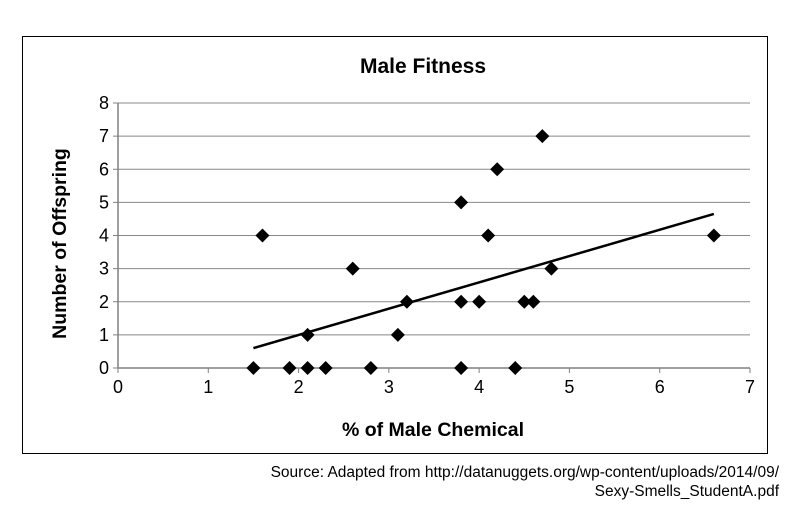  Describe the element at coordinates (423, 66) in the screenshot. I see `chart-title: Male Fitness` at that location.